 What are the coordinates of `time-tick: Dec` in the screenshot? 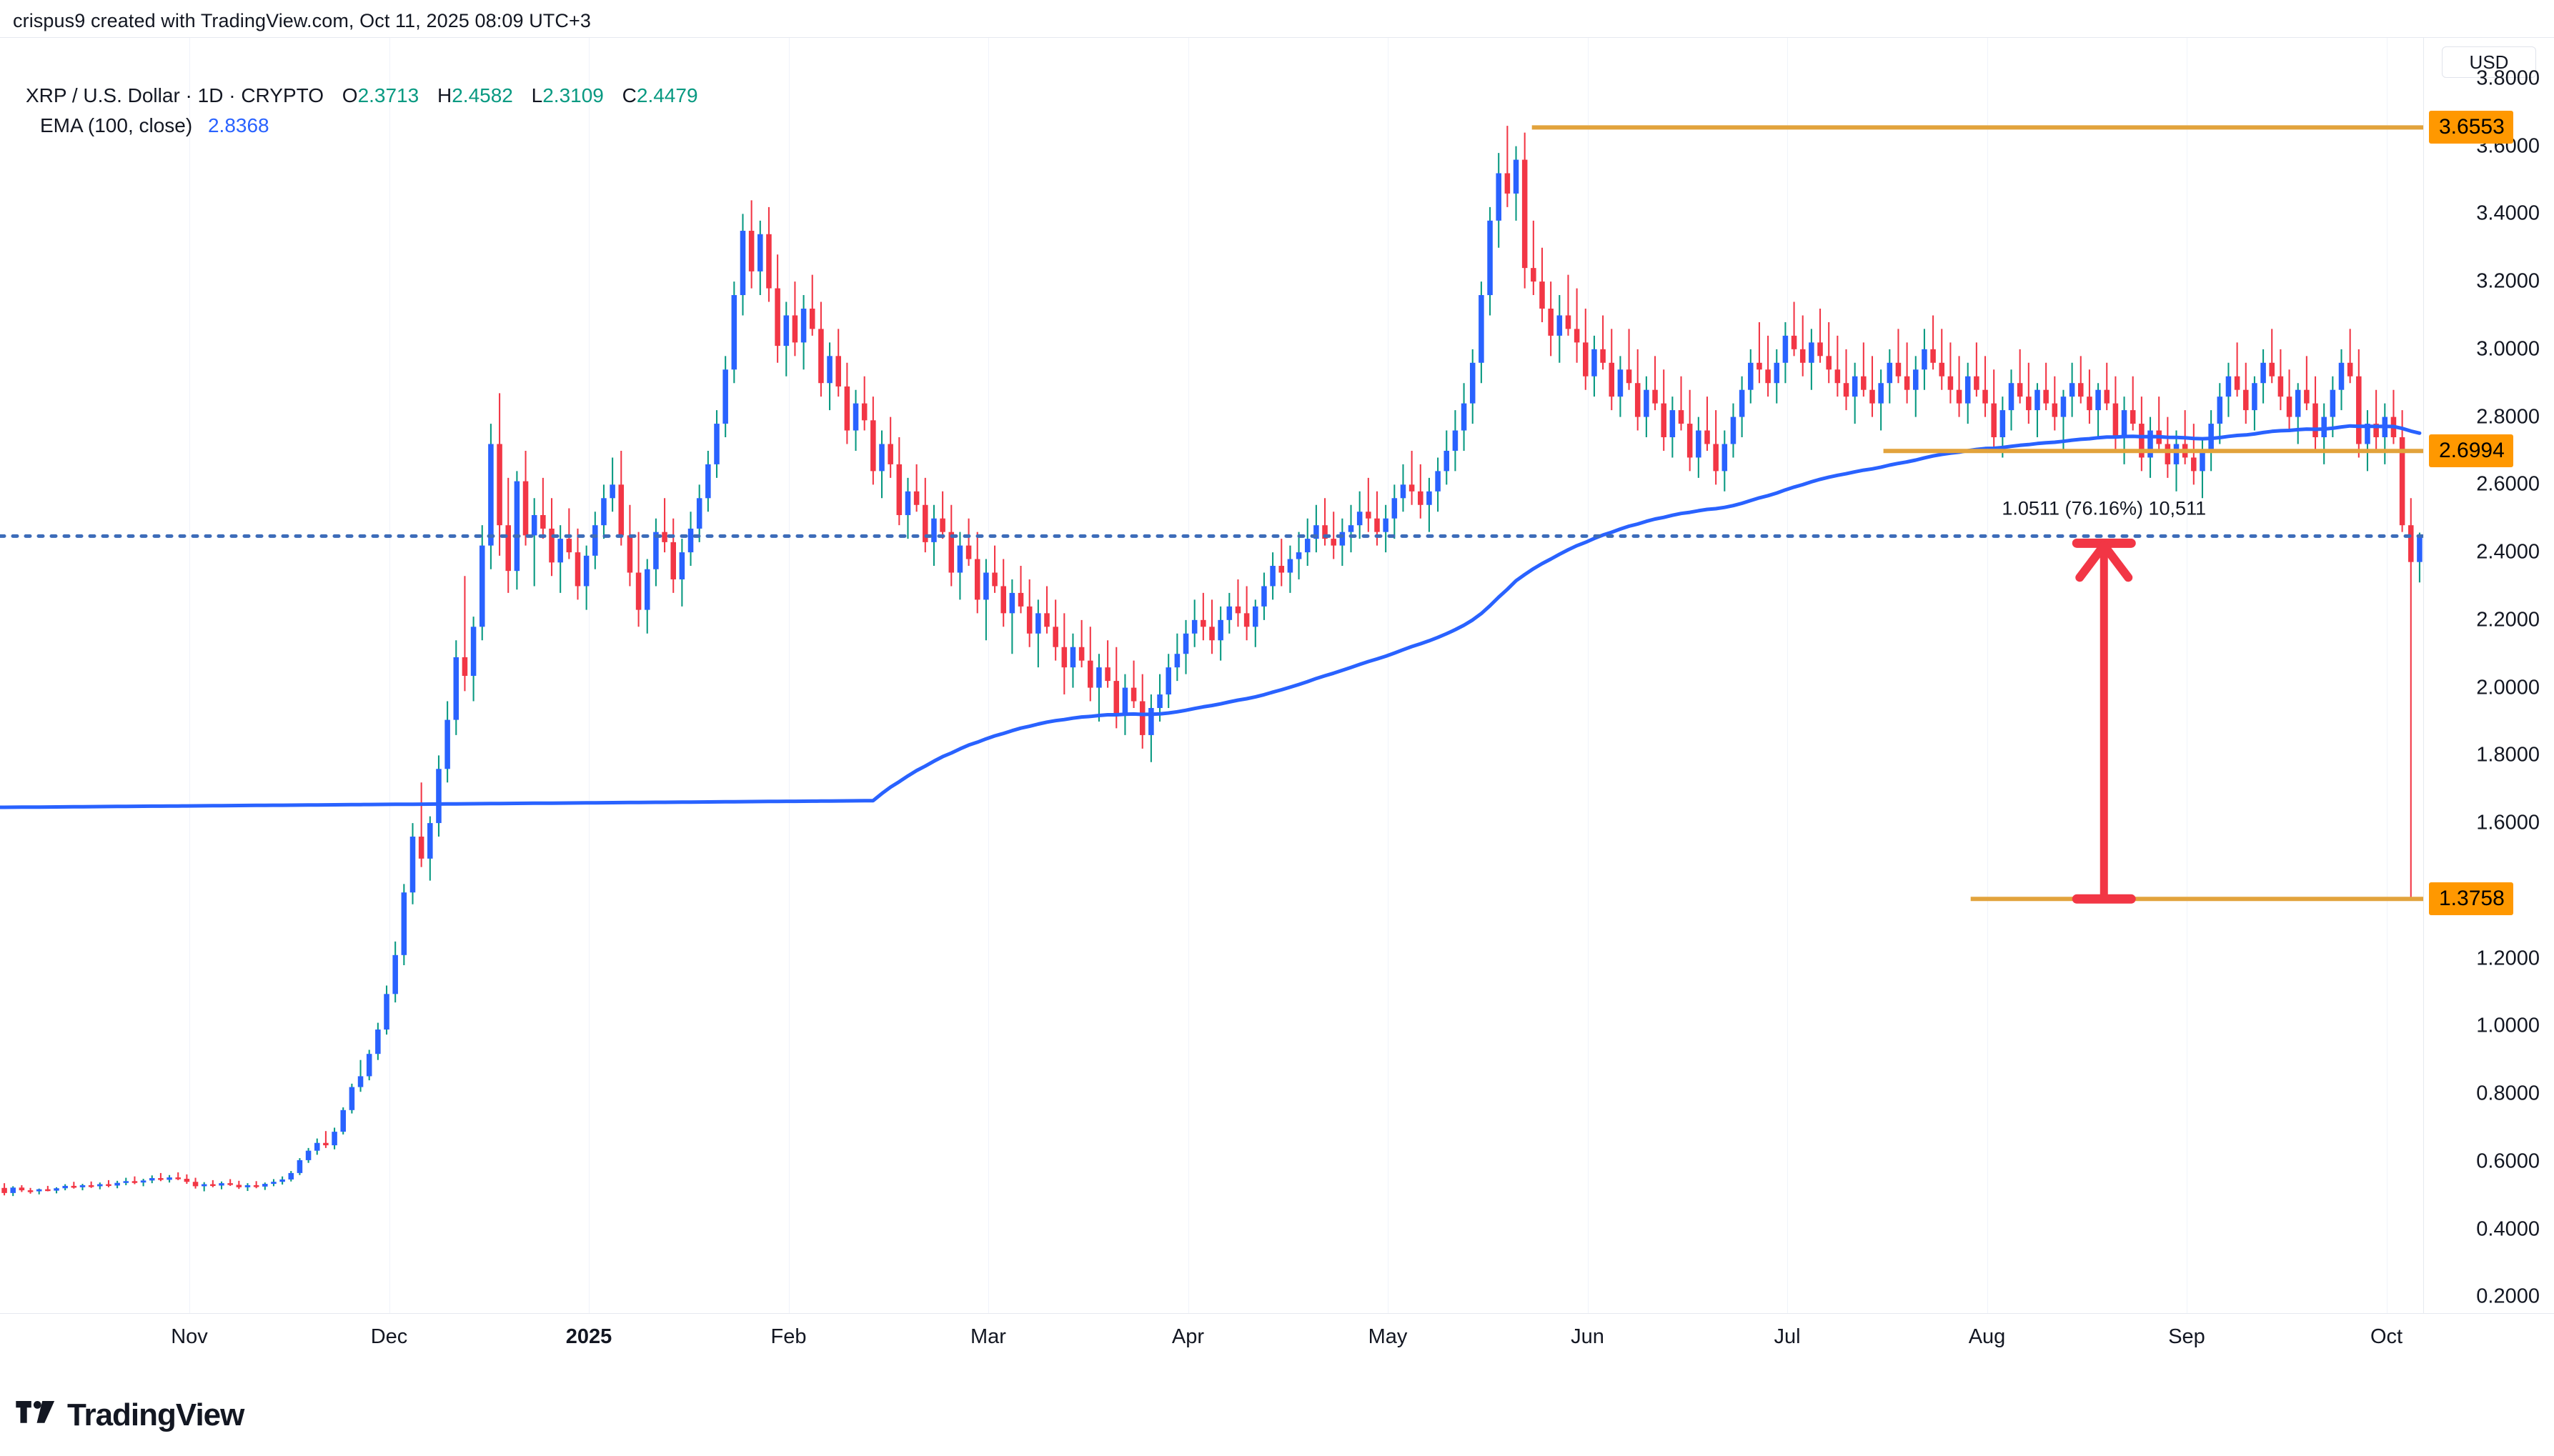 It's located at (389, 1336).